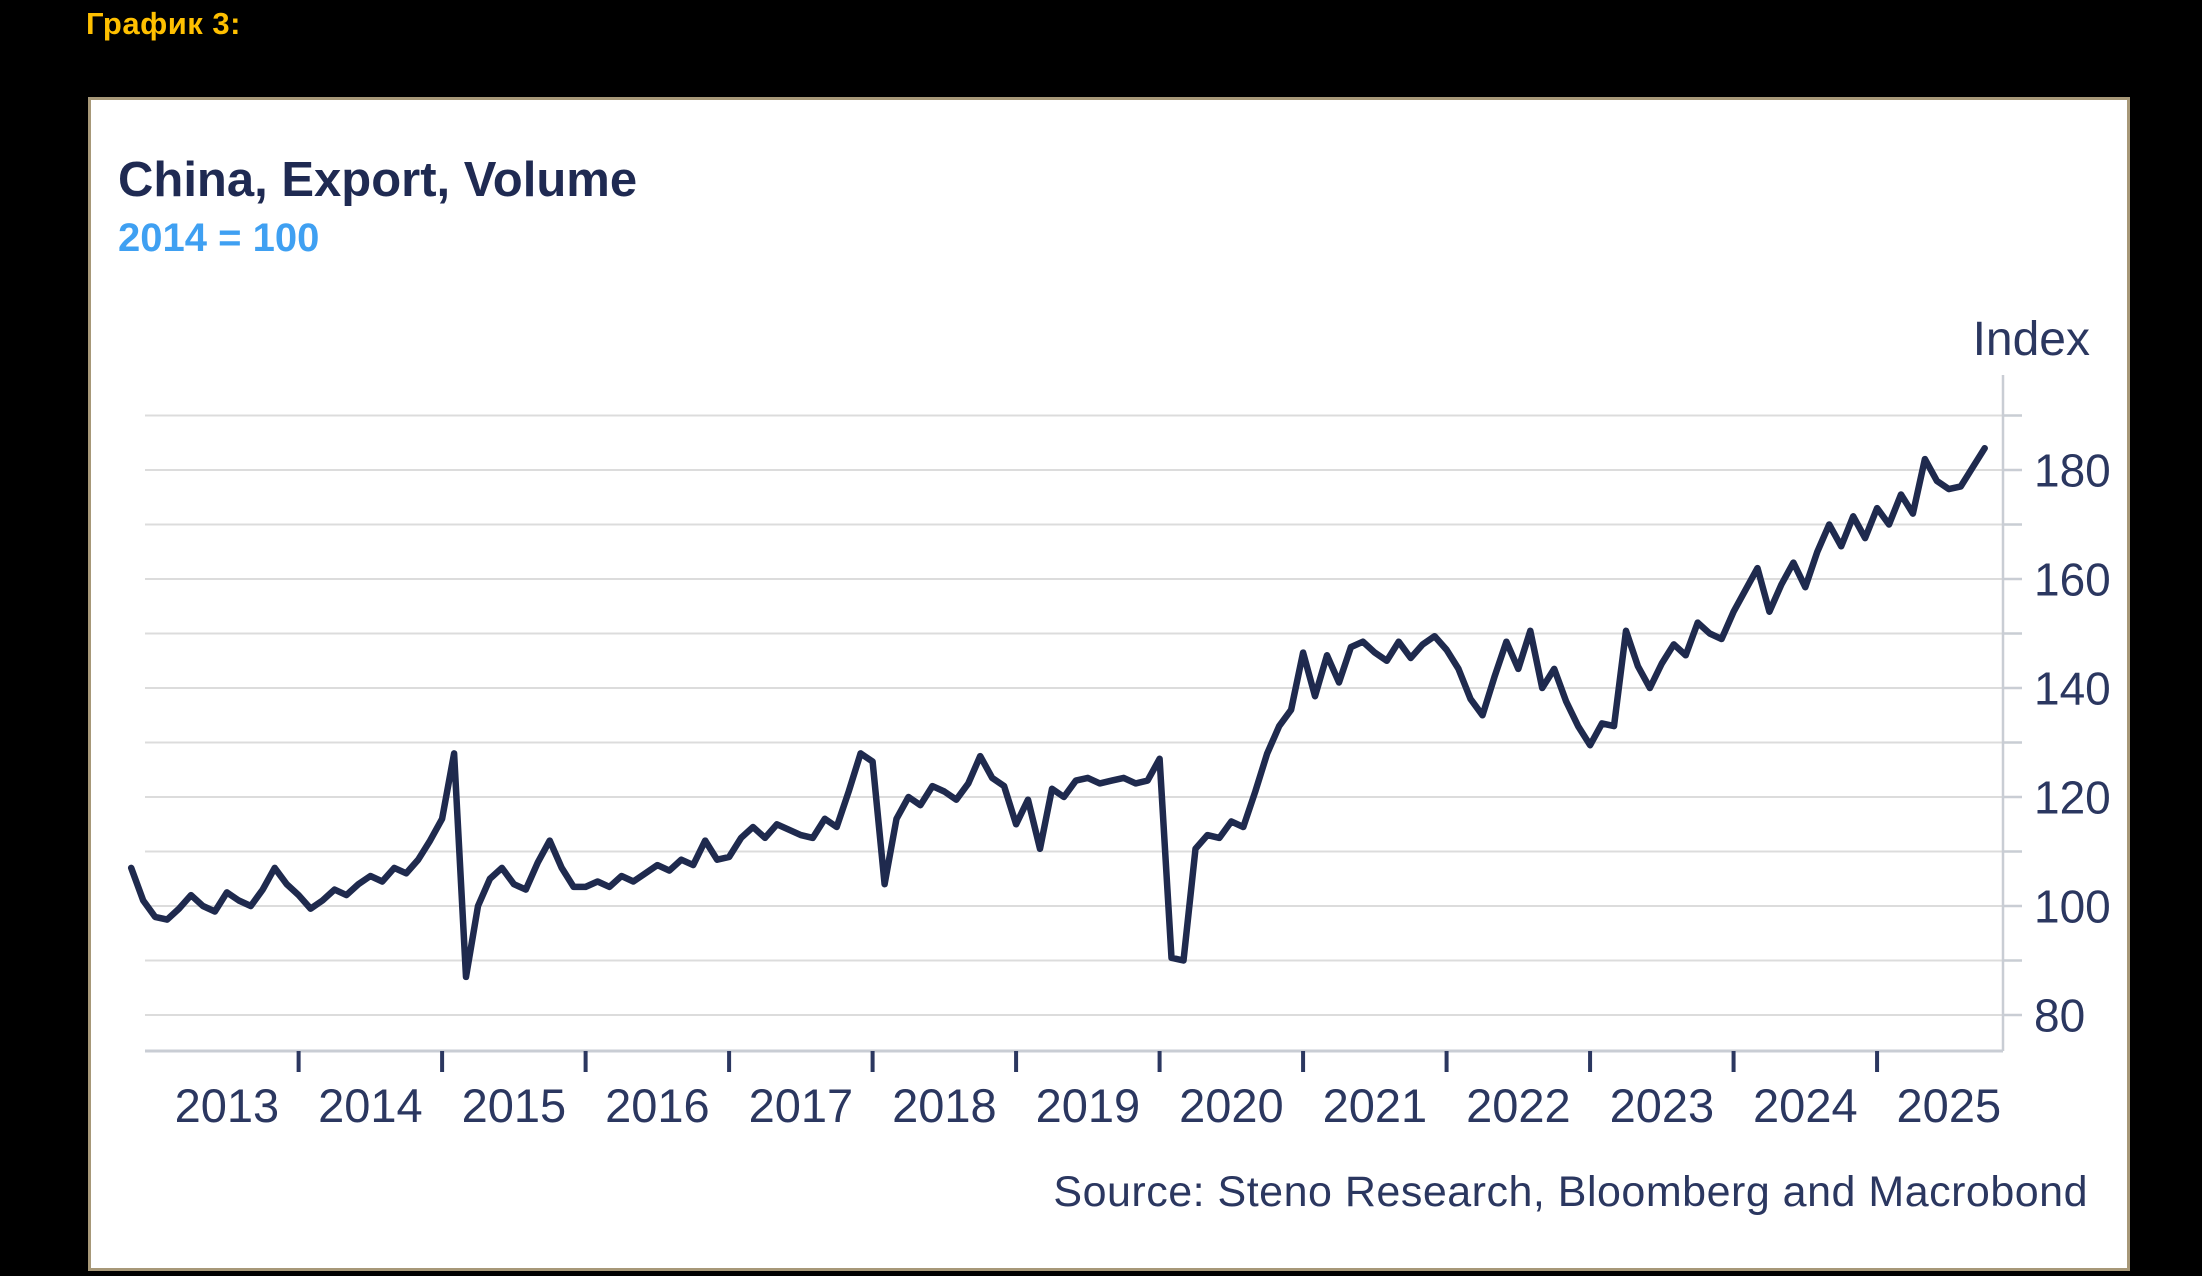 This screenshot has height=1276, width=2202. I want to click on x-tick-label: 2019, so click(1088, 1105).